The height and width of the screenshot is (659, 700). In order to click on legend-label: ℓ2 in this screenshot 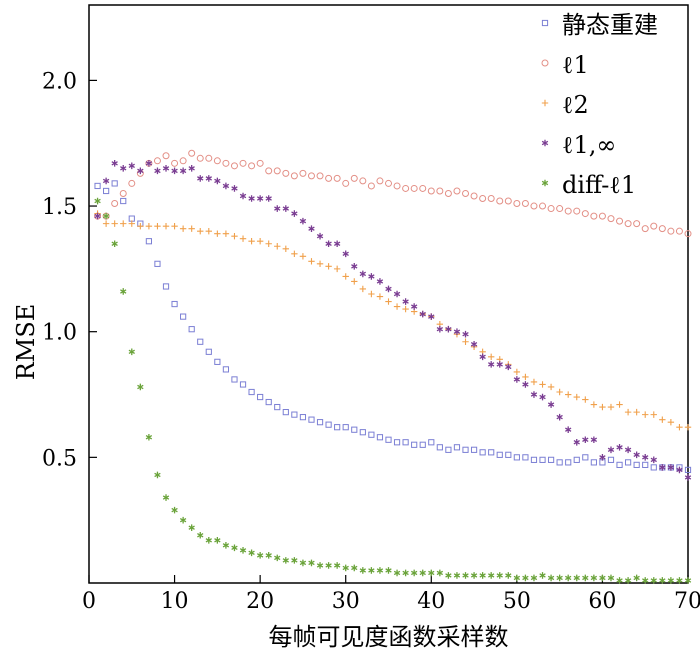, I will do `click(575, 105)`.